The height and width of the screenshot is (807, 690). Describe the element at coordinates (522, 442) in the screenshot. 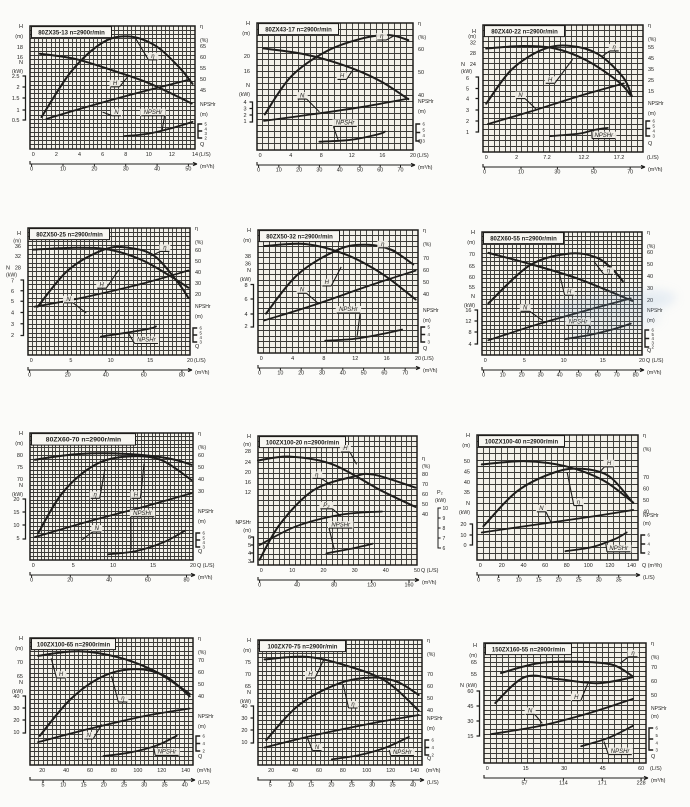

I see `svg-text: 100ZX100-40 n=2900r/min` at that location.